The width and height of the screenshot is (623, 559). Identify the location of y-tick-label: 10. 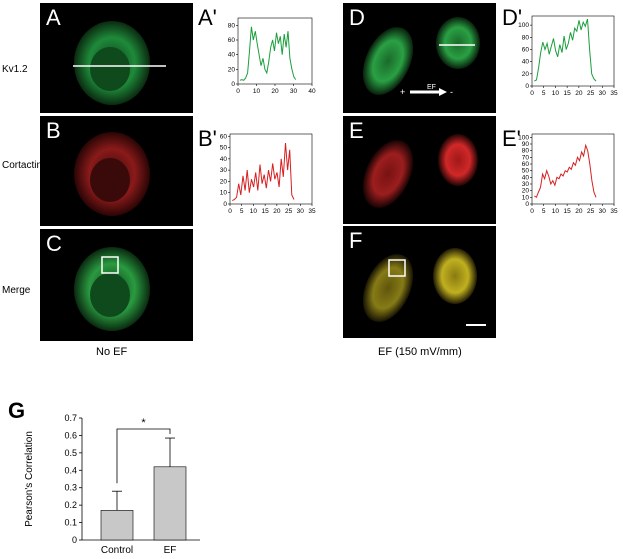
(224, 193).